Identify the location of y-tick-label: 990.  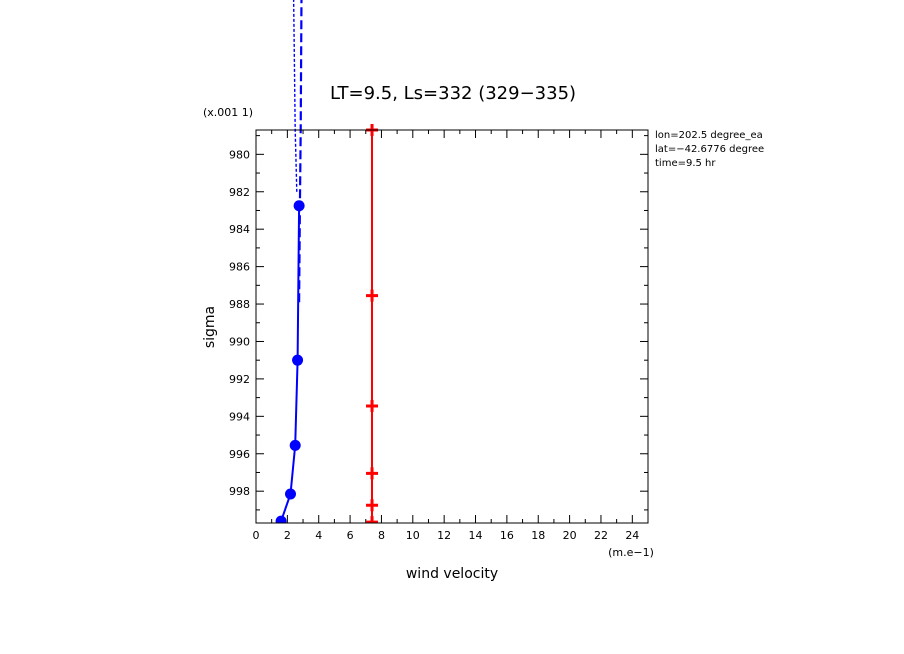
(239, 341).